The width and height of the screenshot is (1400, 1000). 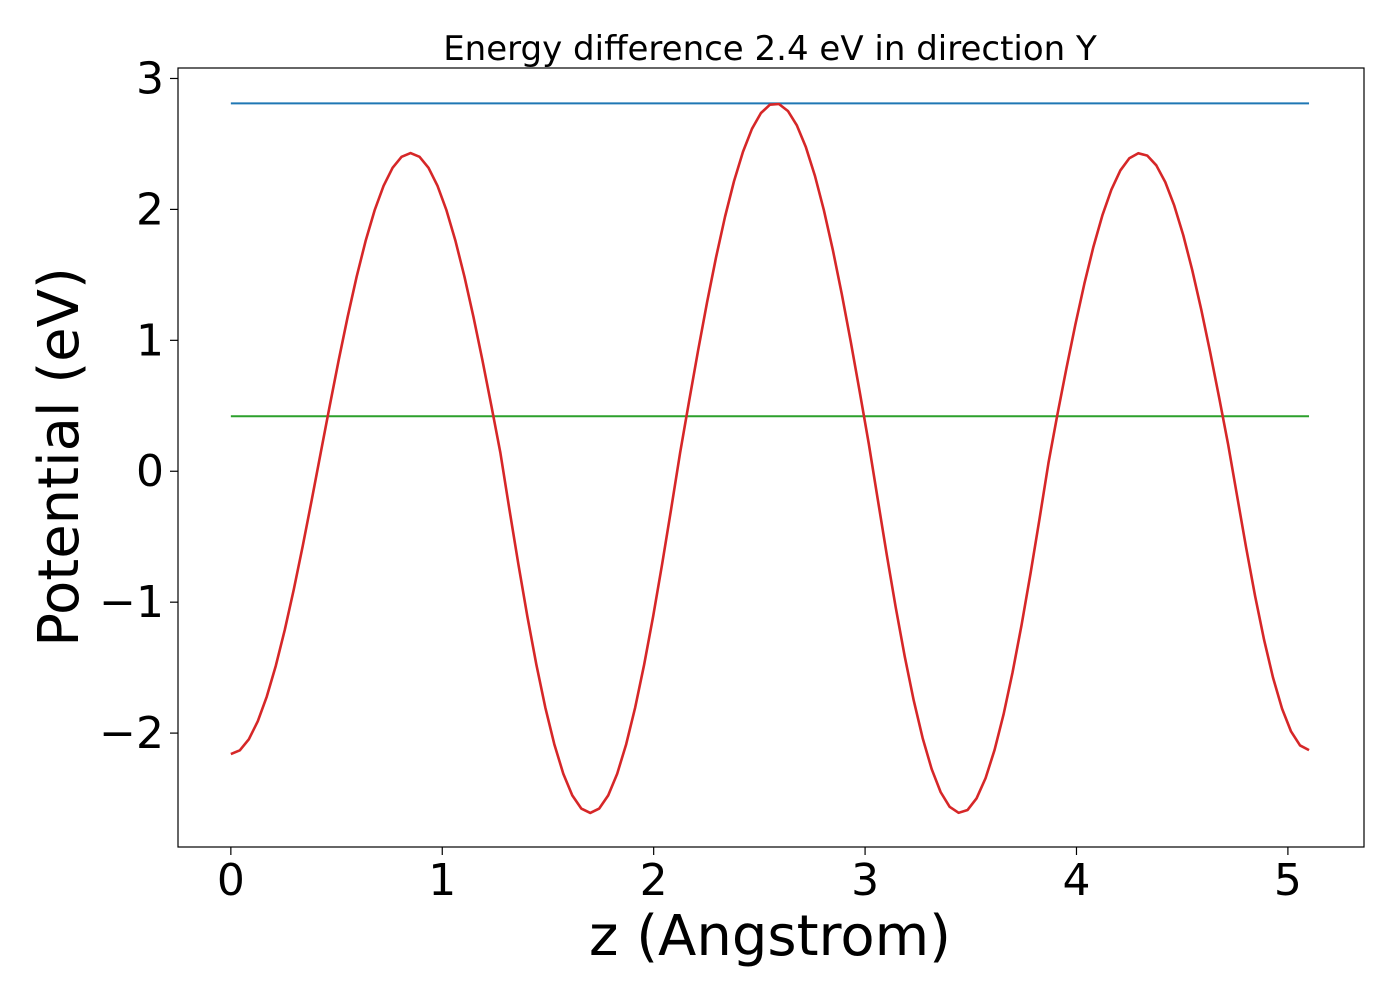 What do you see at coordinates (150, 209) in the screenshot?
I see `y-tick-label: 2` at bounding box center [150, 209].